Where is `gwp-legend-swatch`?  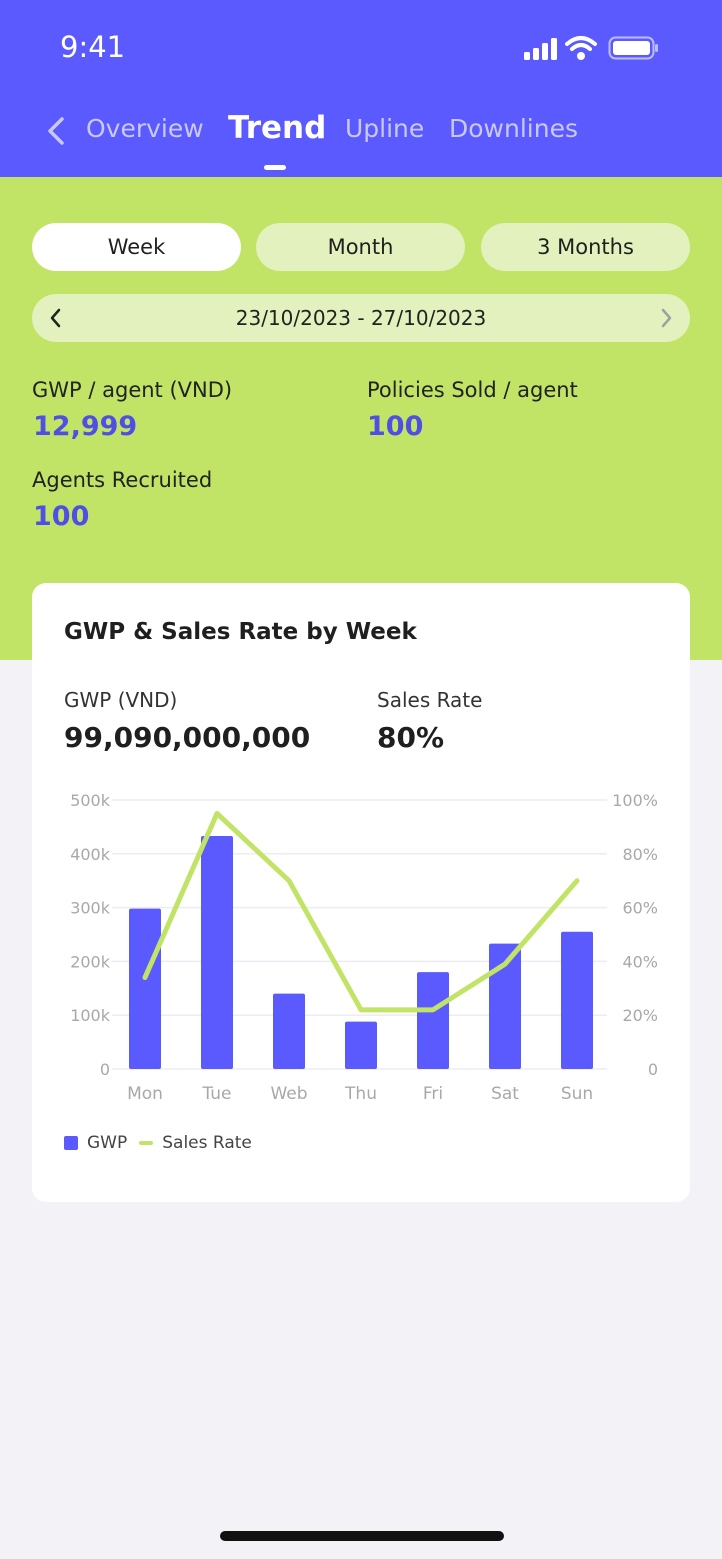
gwp-legend-swatch is located at coordinates (71, 1143).